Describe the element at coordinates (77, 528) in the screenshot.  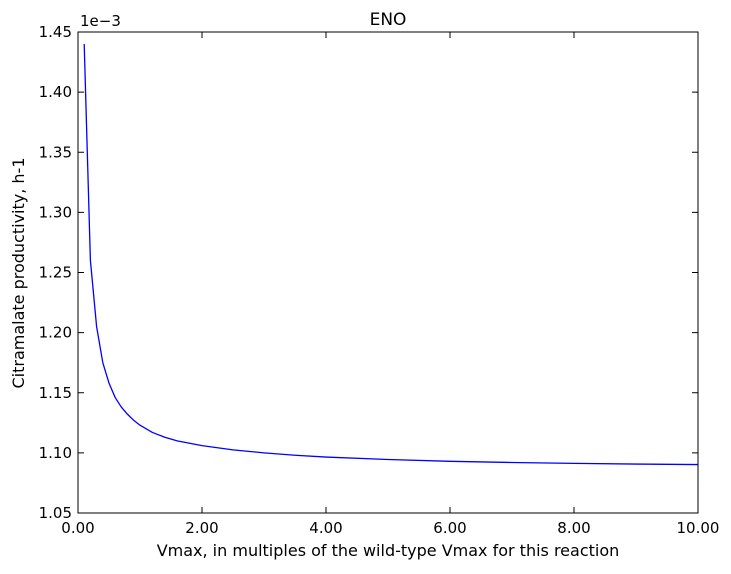
I see `x-tick-label: 0.00` at that location.